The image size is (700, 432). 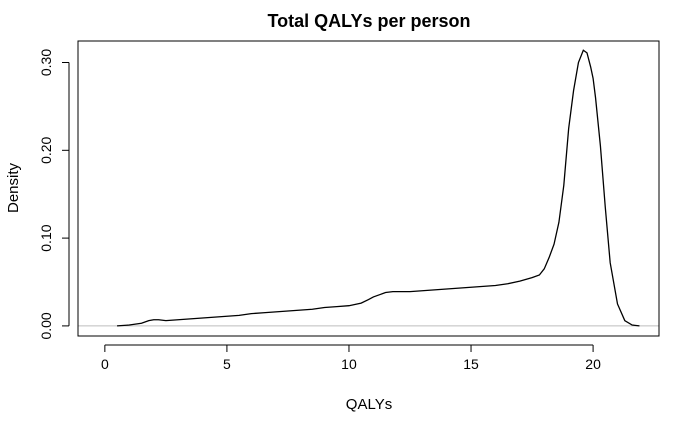 What do you see at coordinates (369, 404) in the screenshot?
I see `x-axis-label: QALYs` at bounding box center [369, 404].